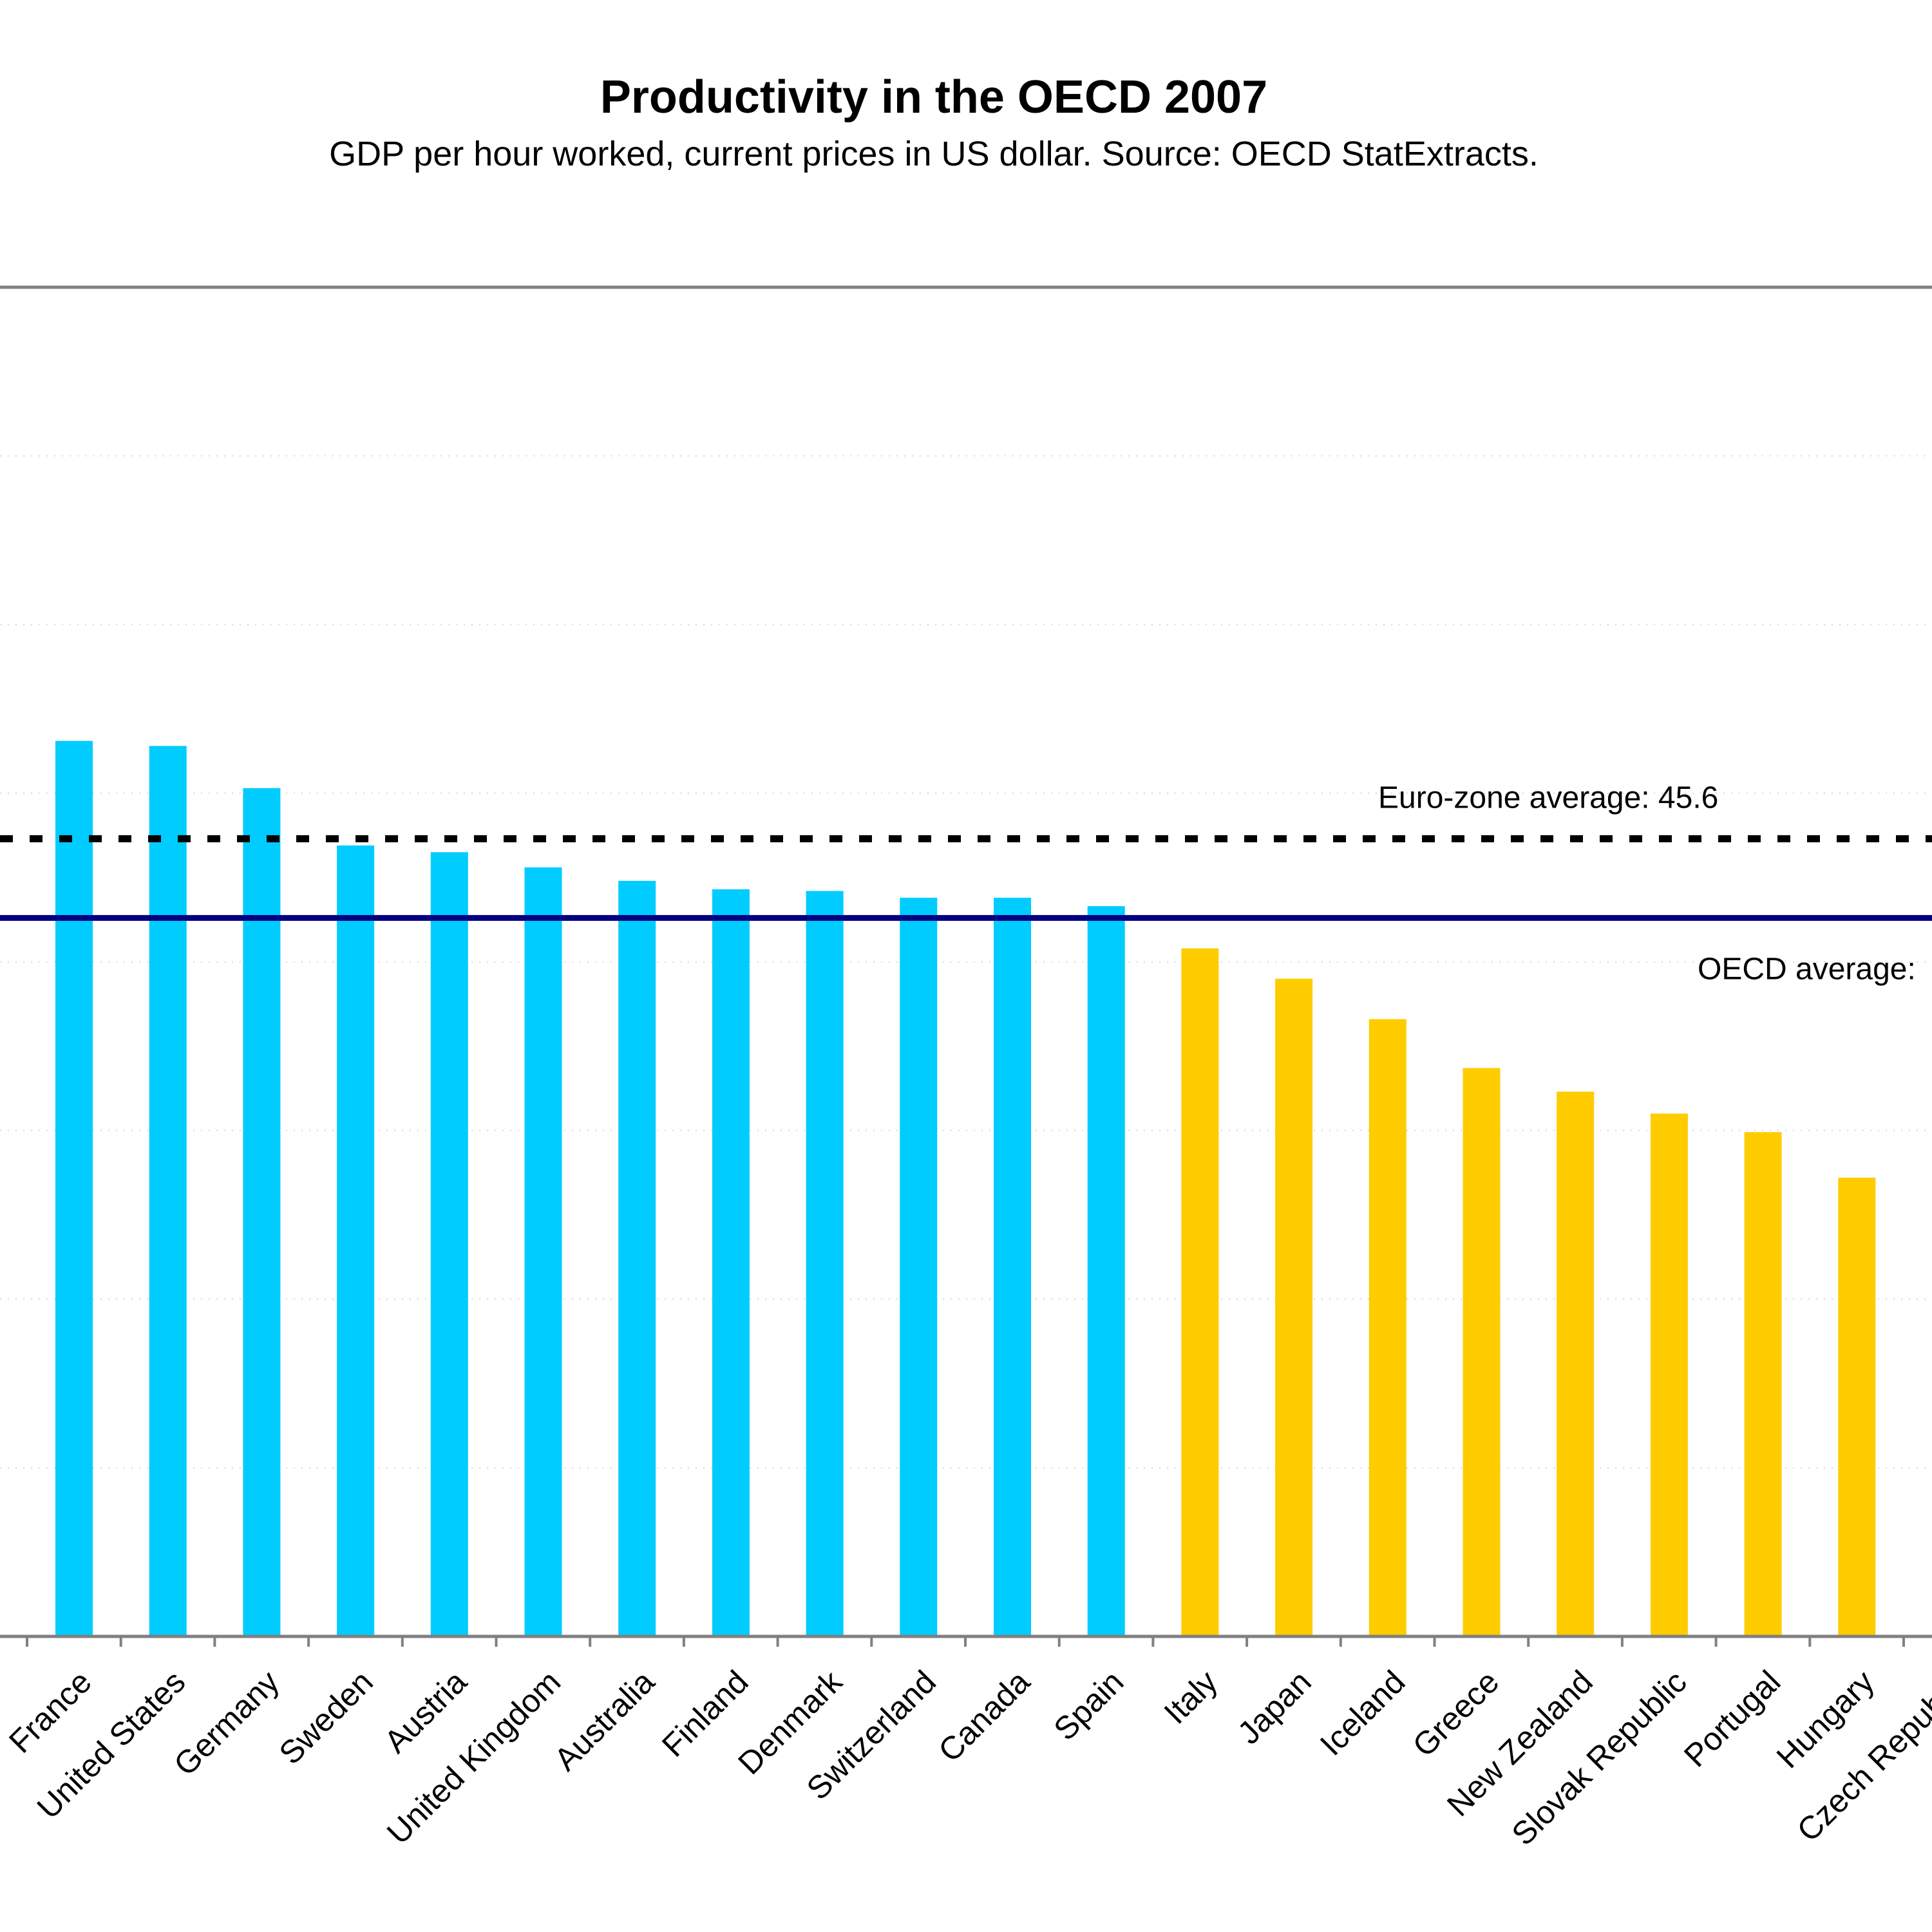 Image resolution: width=1932 pixels, height=1932 pixels. Describe the element at coordinates (1088, 1705) in the screenshot. I see `x-tick-label: Spain` at that location.